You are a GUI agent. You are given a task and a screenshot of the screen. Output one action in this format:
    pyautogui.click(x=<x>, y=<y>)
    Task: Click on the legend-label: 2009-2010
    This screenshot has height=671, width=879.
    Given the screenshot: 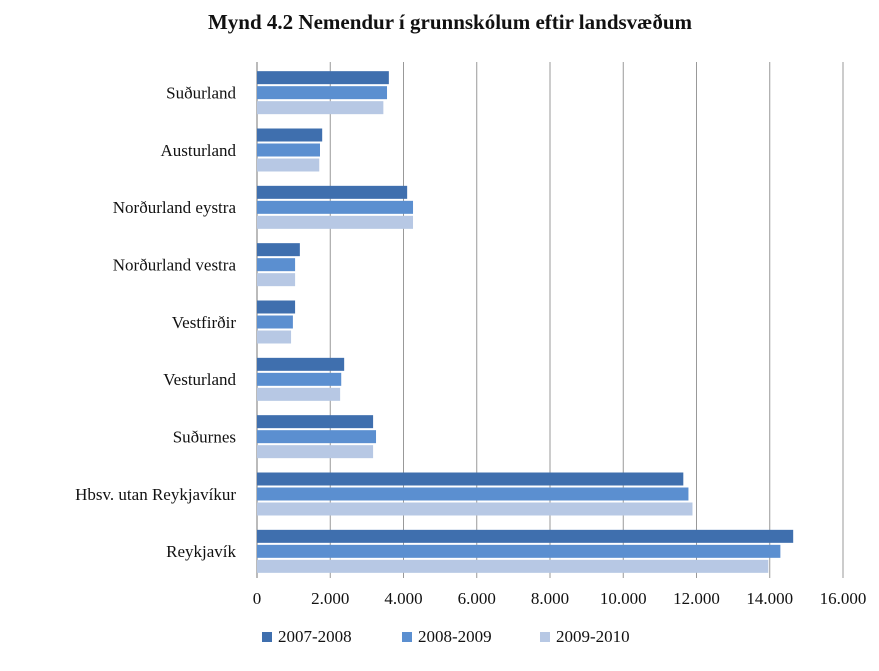 What is the action you would take?
    pyautogui.click(x=593, y=636)
    